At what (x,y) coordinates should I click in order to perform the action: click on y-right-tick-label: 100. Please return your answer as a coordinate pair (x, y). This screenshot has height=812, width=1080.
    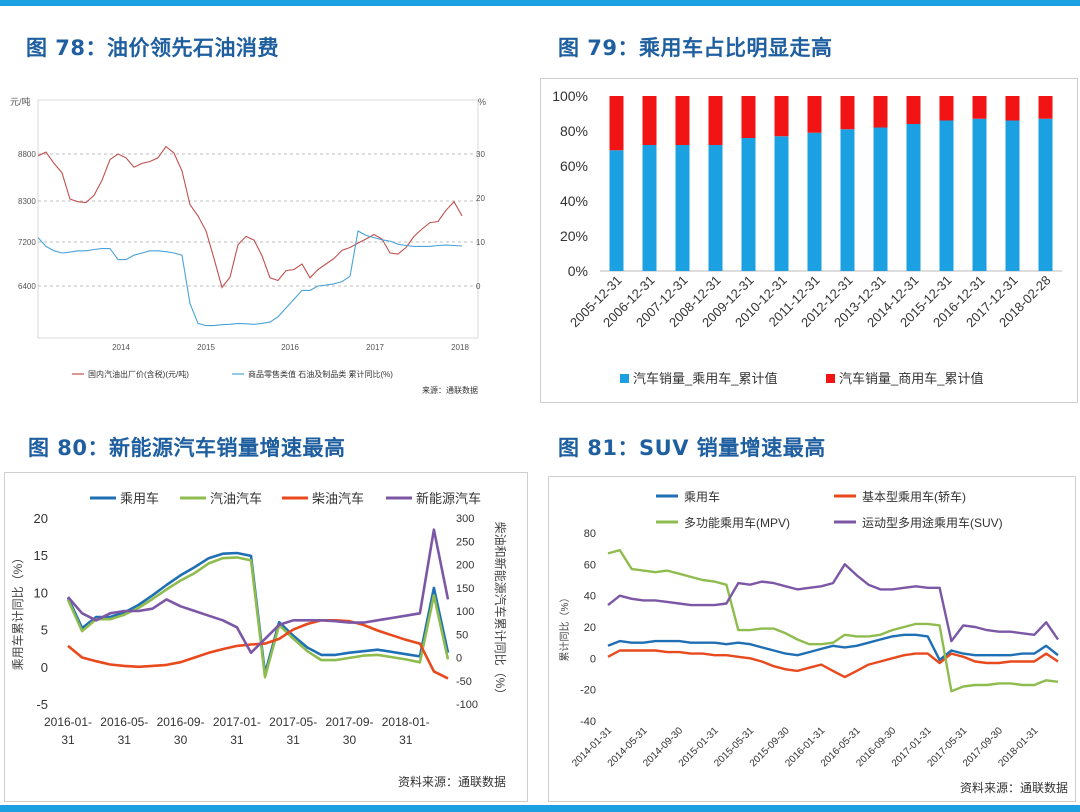
    Looking at the image, I should click on (465, 612).